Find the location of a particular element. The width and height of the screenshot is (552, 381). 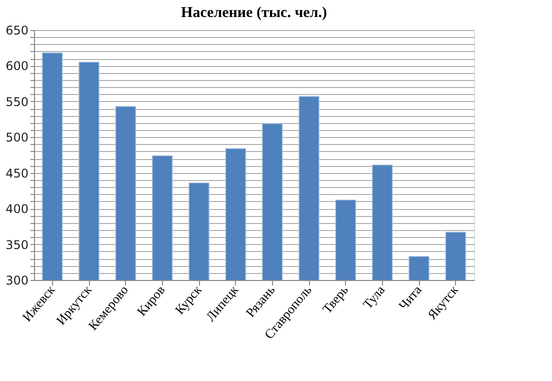

y-tick-label: 350 is located at coordinates (17, 245).